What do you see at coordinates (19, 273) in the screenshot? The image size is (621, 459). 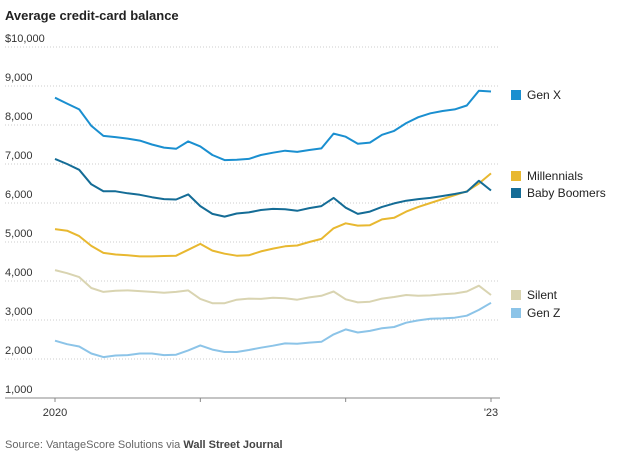 I see `y-tick-label: 4,000` at bounding box center [19, 273].